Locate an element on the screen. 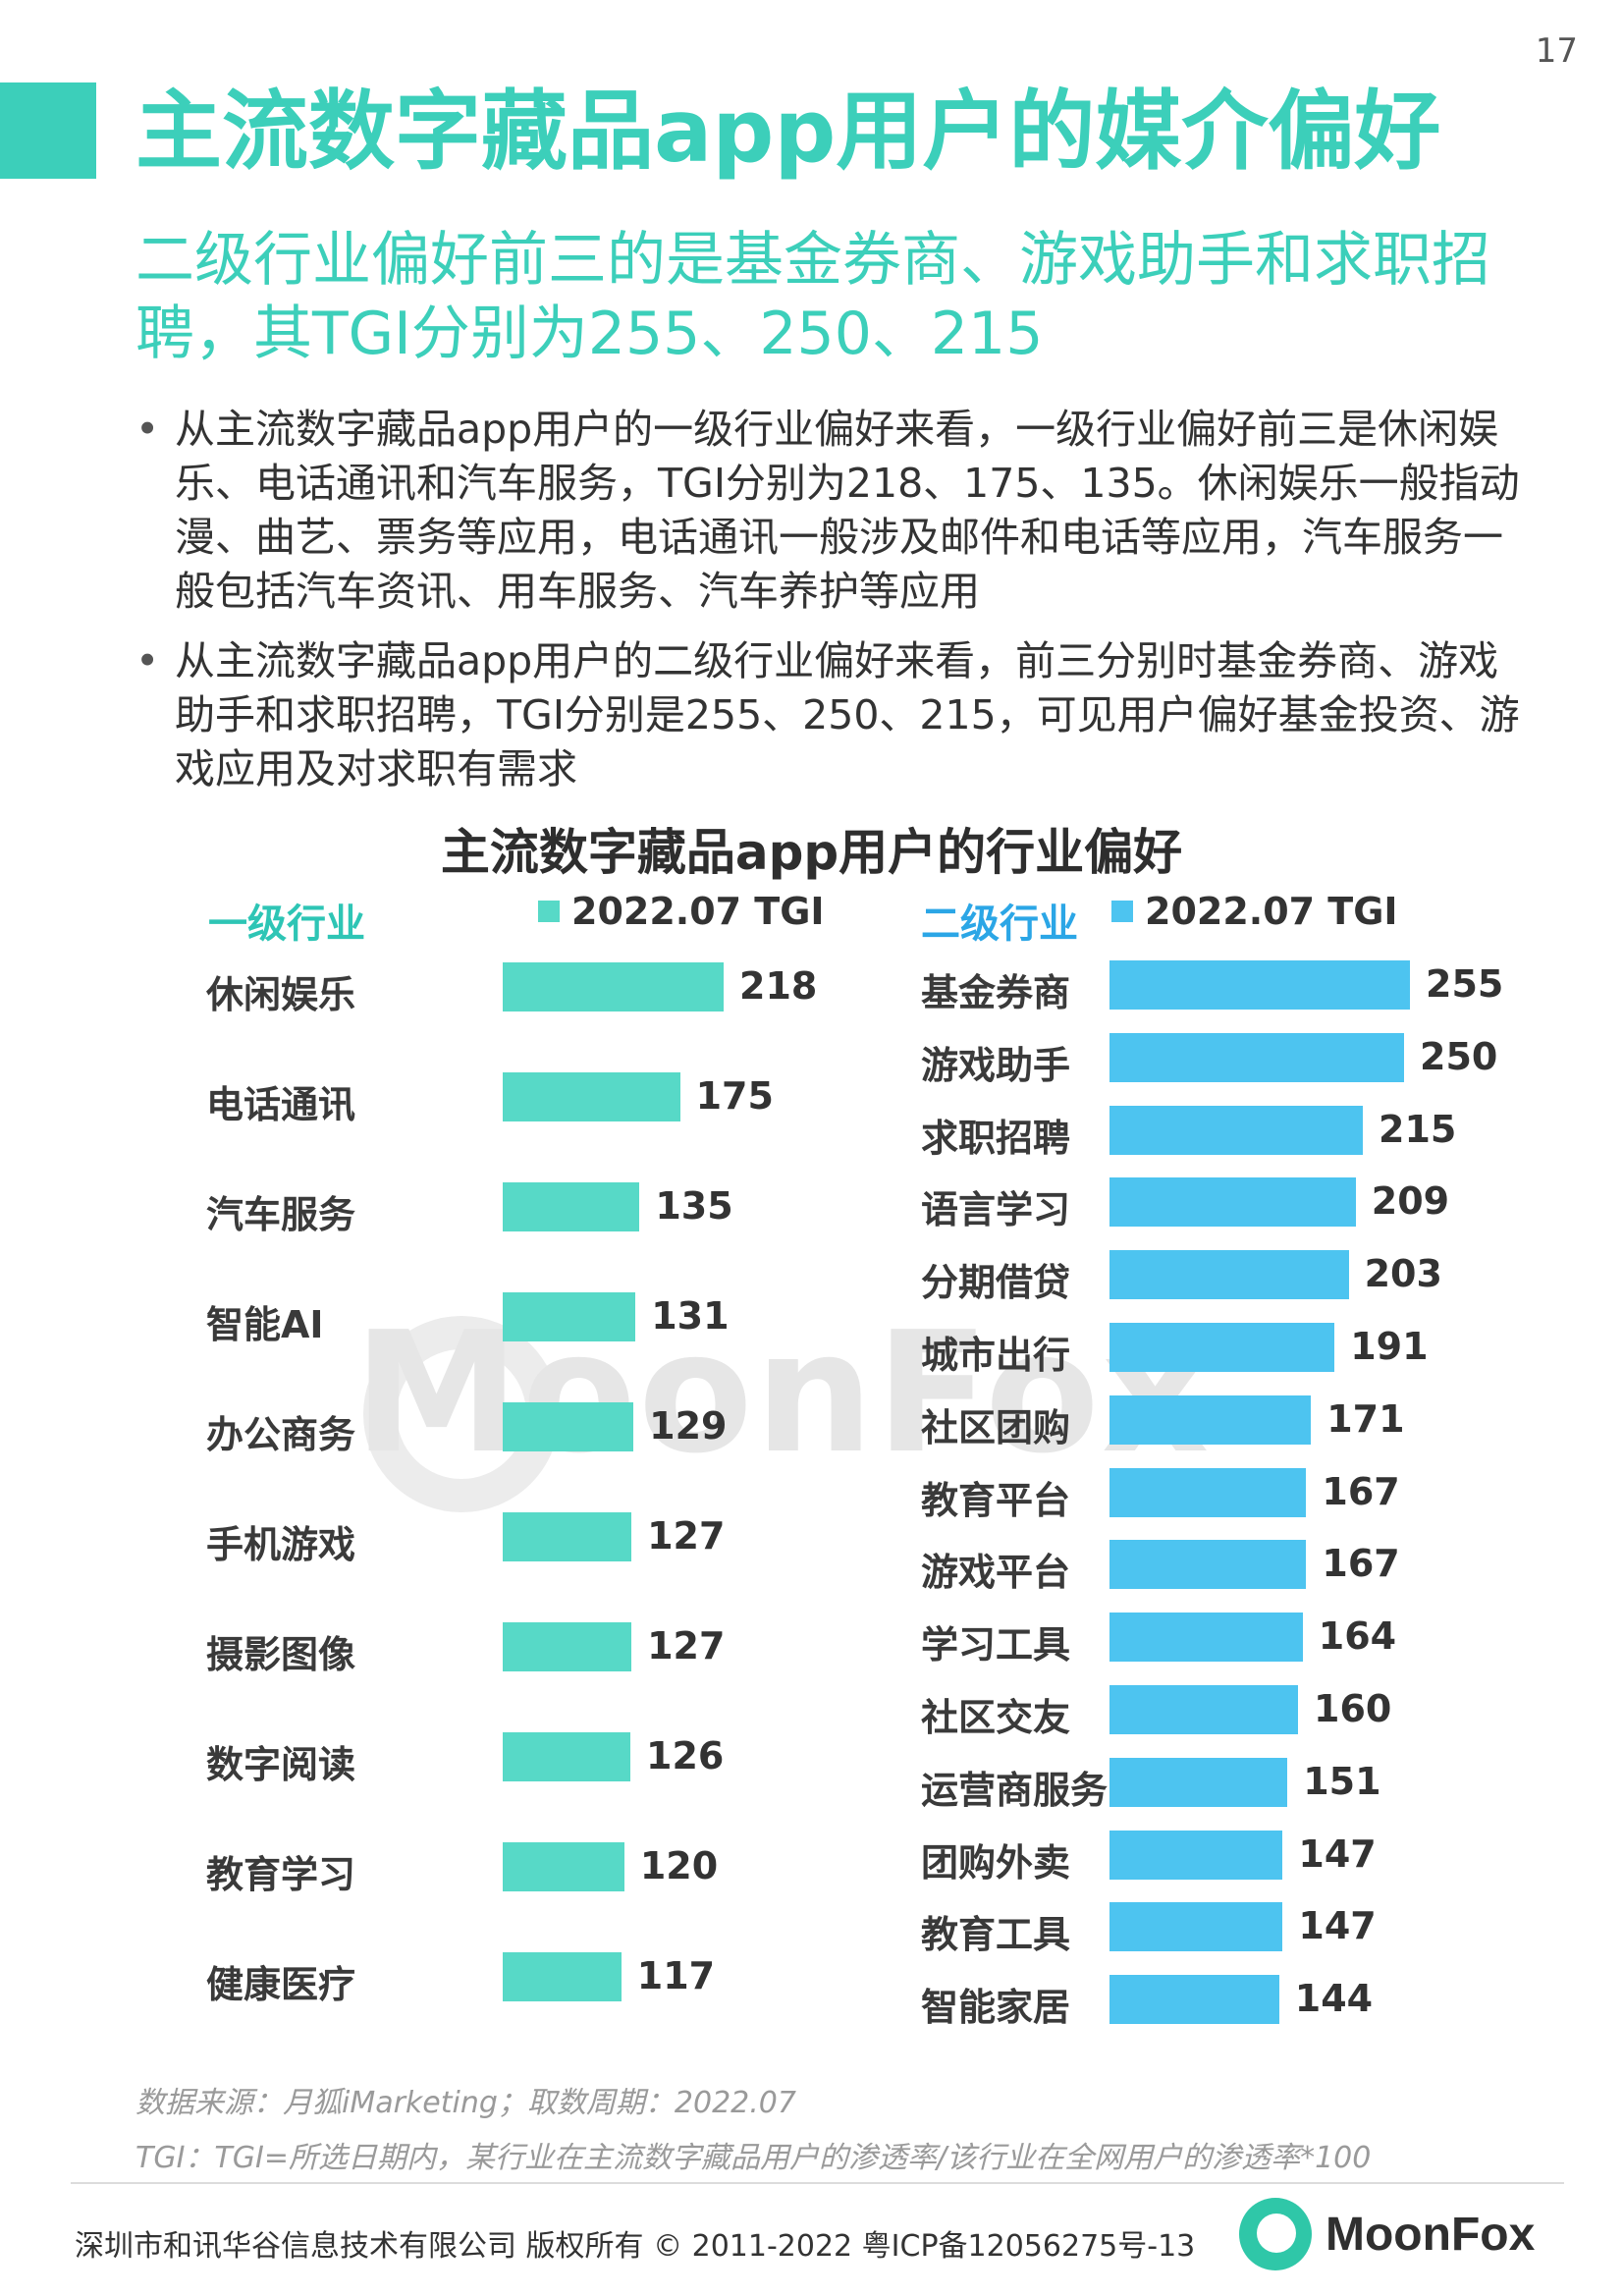  moonfox-logo-icon is located at coordinates (1275, 2234).